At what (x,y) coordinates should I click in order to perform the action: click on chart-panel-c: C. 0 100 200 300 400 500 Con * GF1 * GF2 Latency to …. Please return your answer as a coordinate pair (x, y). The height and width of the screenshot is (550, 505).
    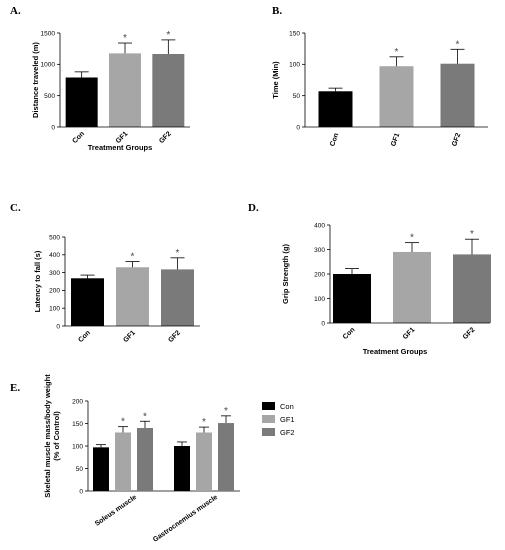
    Looking at the image, I should click on (105, 273).